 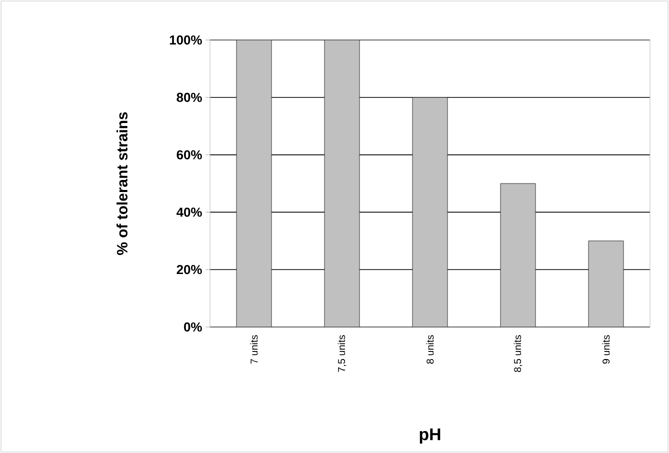 I want to click on x-tick-label: 8 units, so click(x=430, y=349).